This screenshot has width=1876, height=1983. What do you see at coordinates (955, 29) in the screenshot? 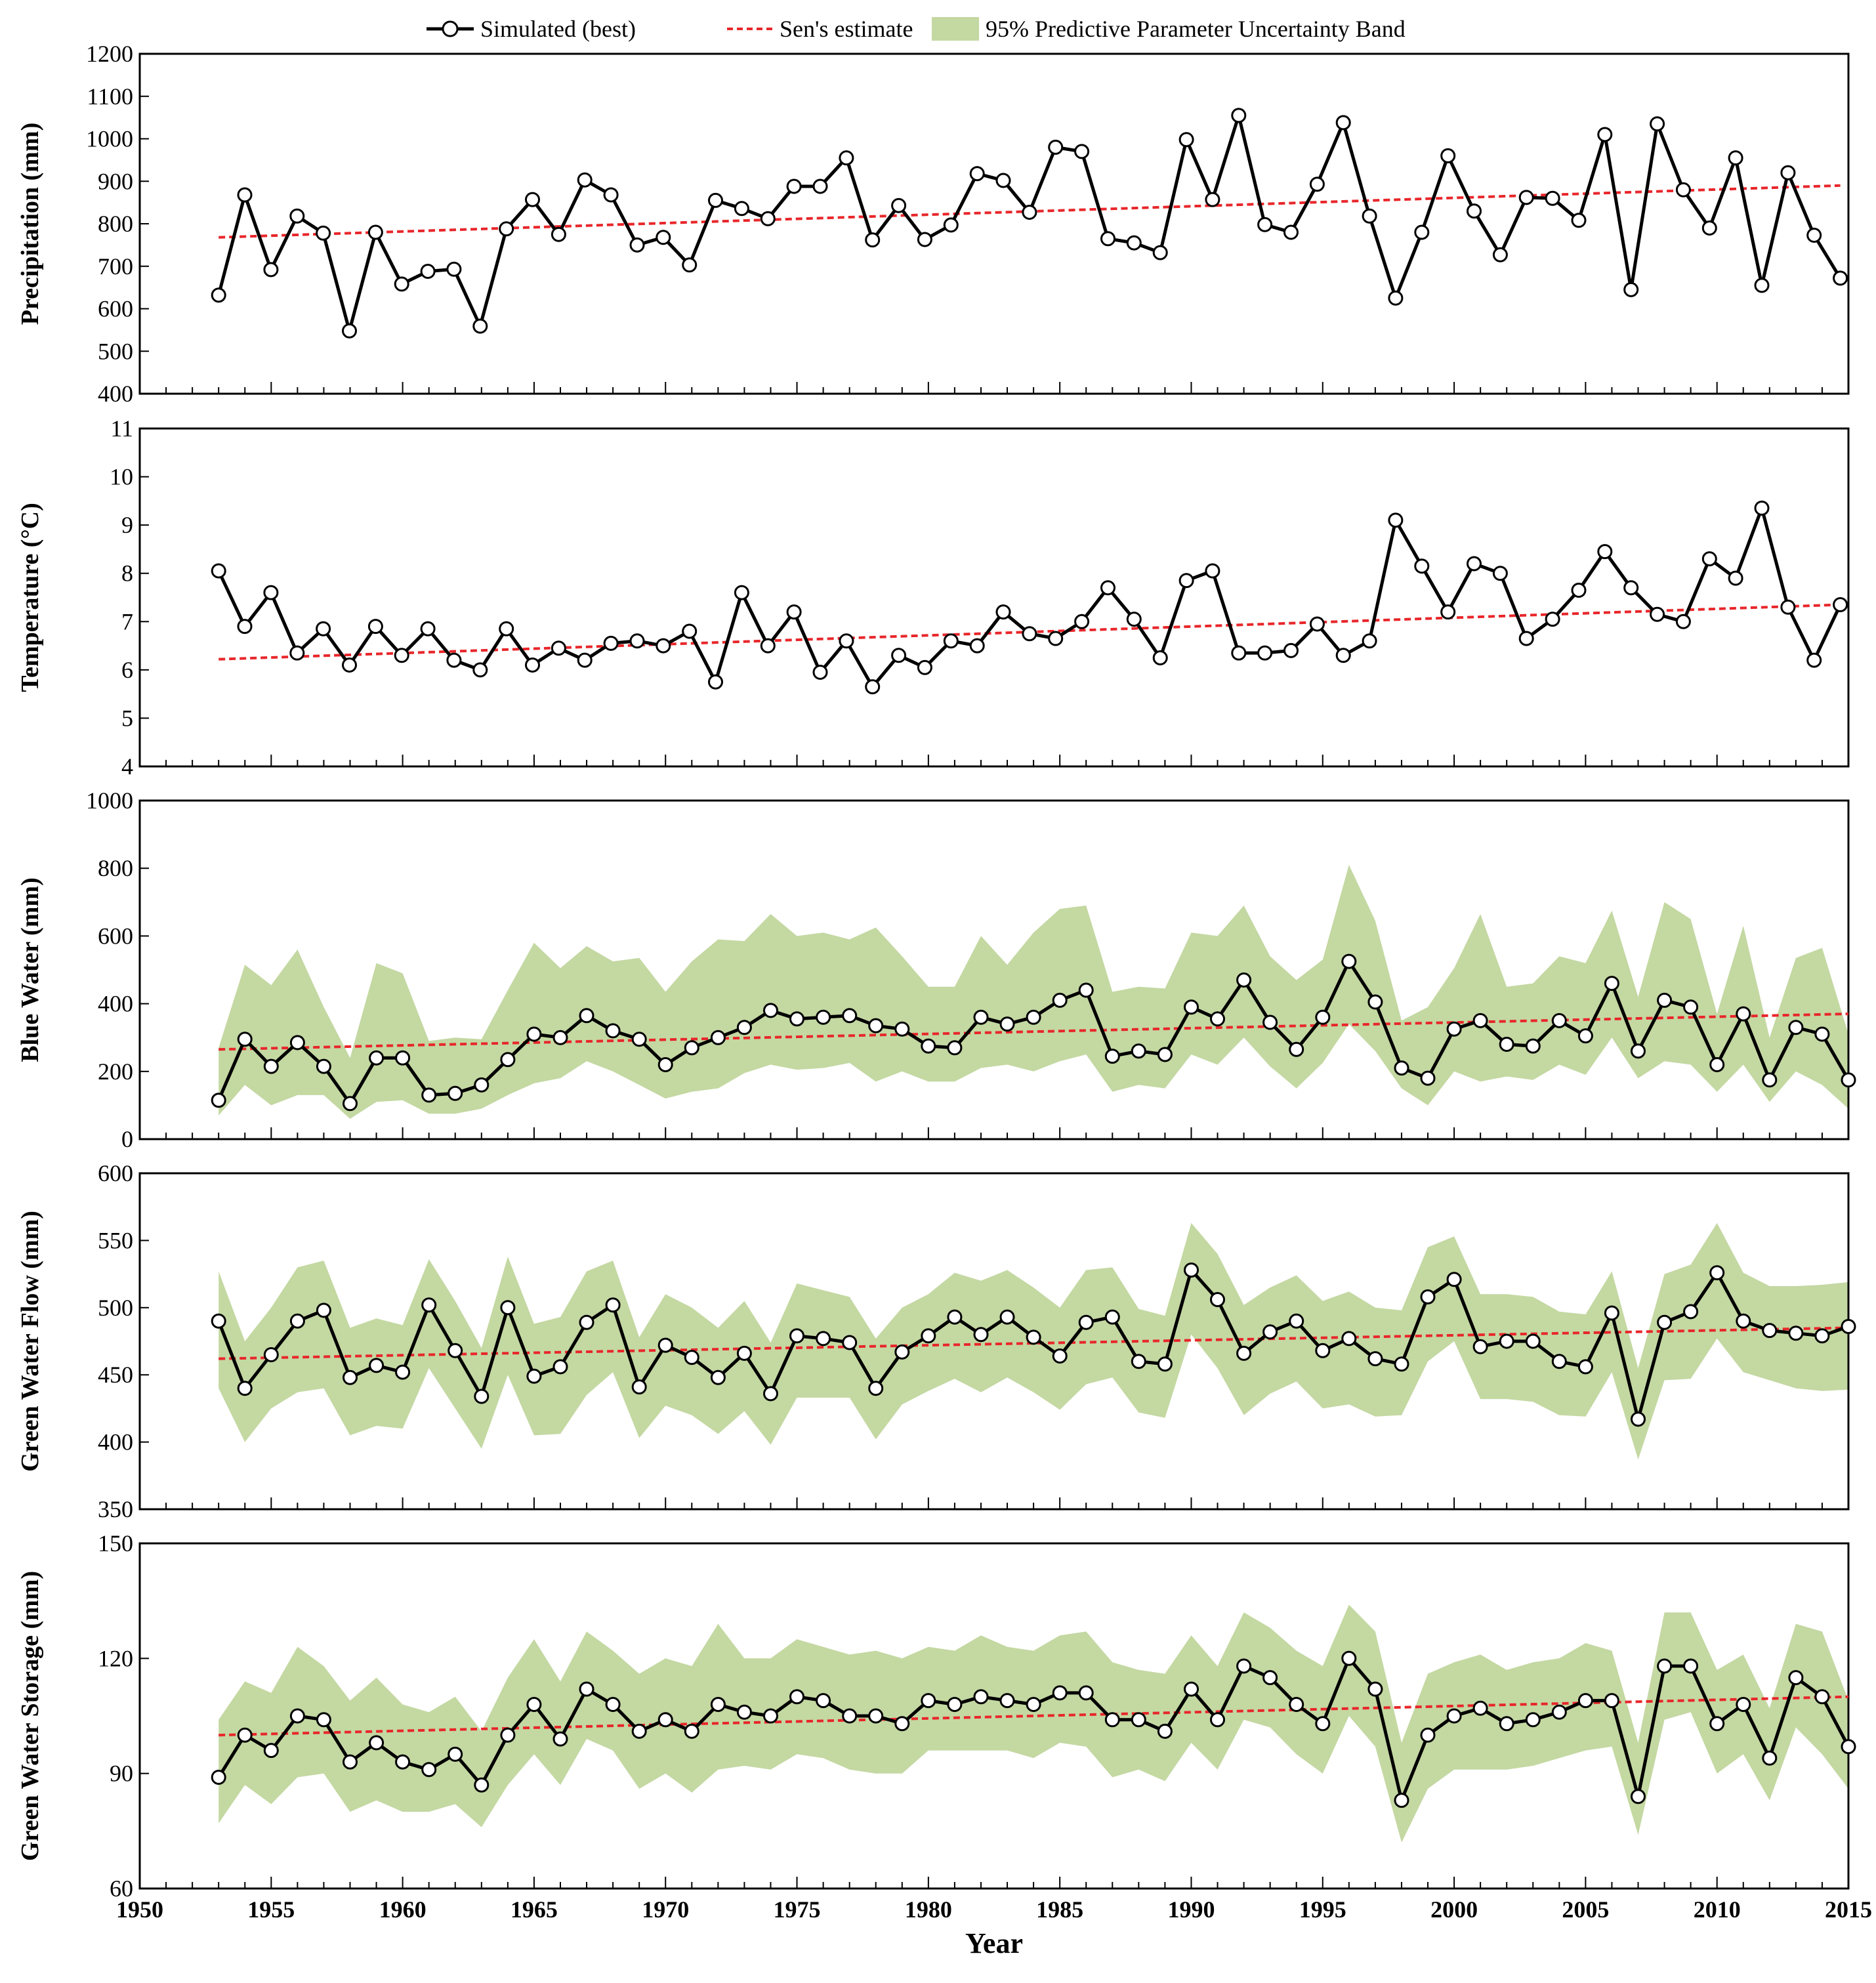
I see `legend-band-swatch` at bounding box center [955, 29].